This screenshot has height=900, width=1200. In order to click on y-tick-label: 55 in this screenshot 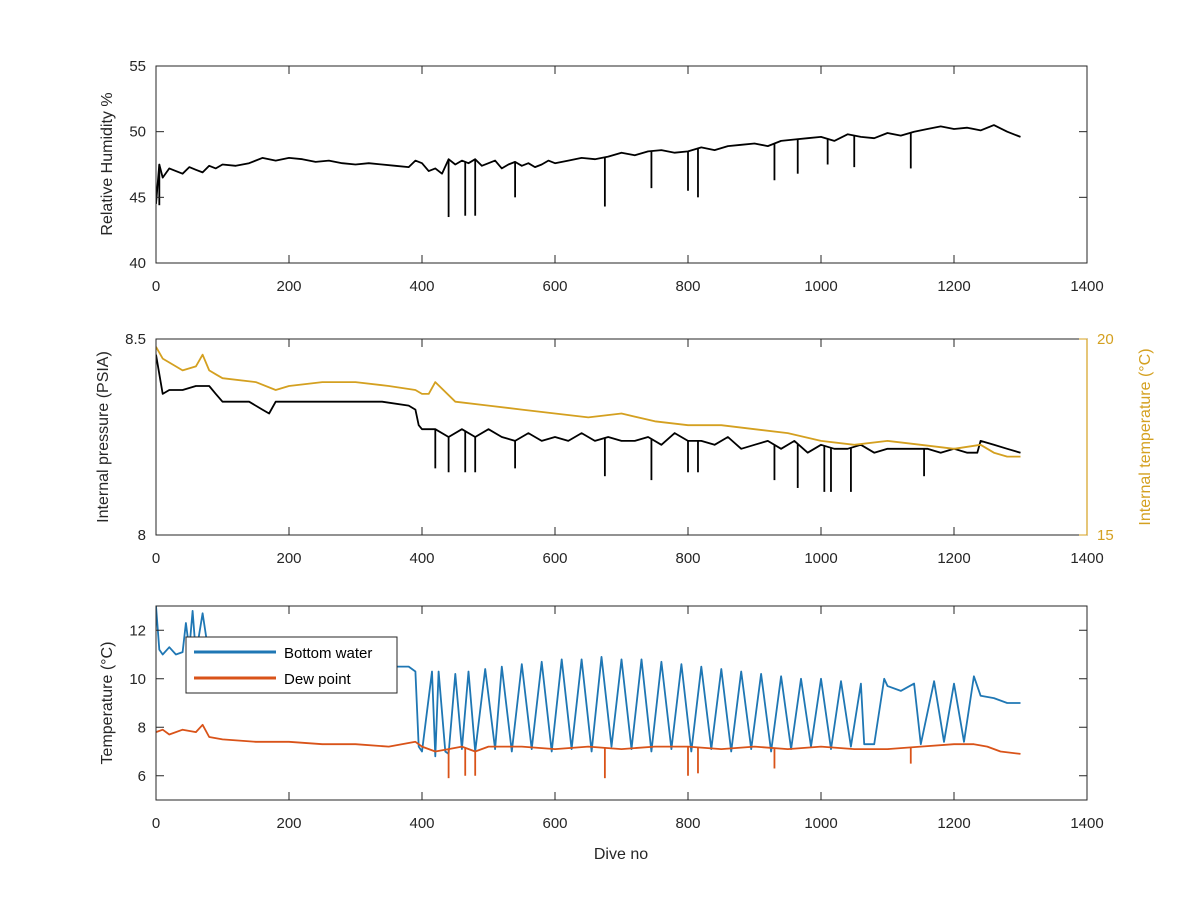, I will do `click(137, 66)`.